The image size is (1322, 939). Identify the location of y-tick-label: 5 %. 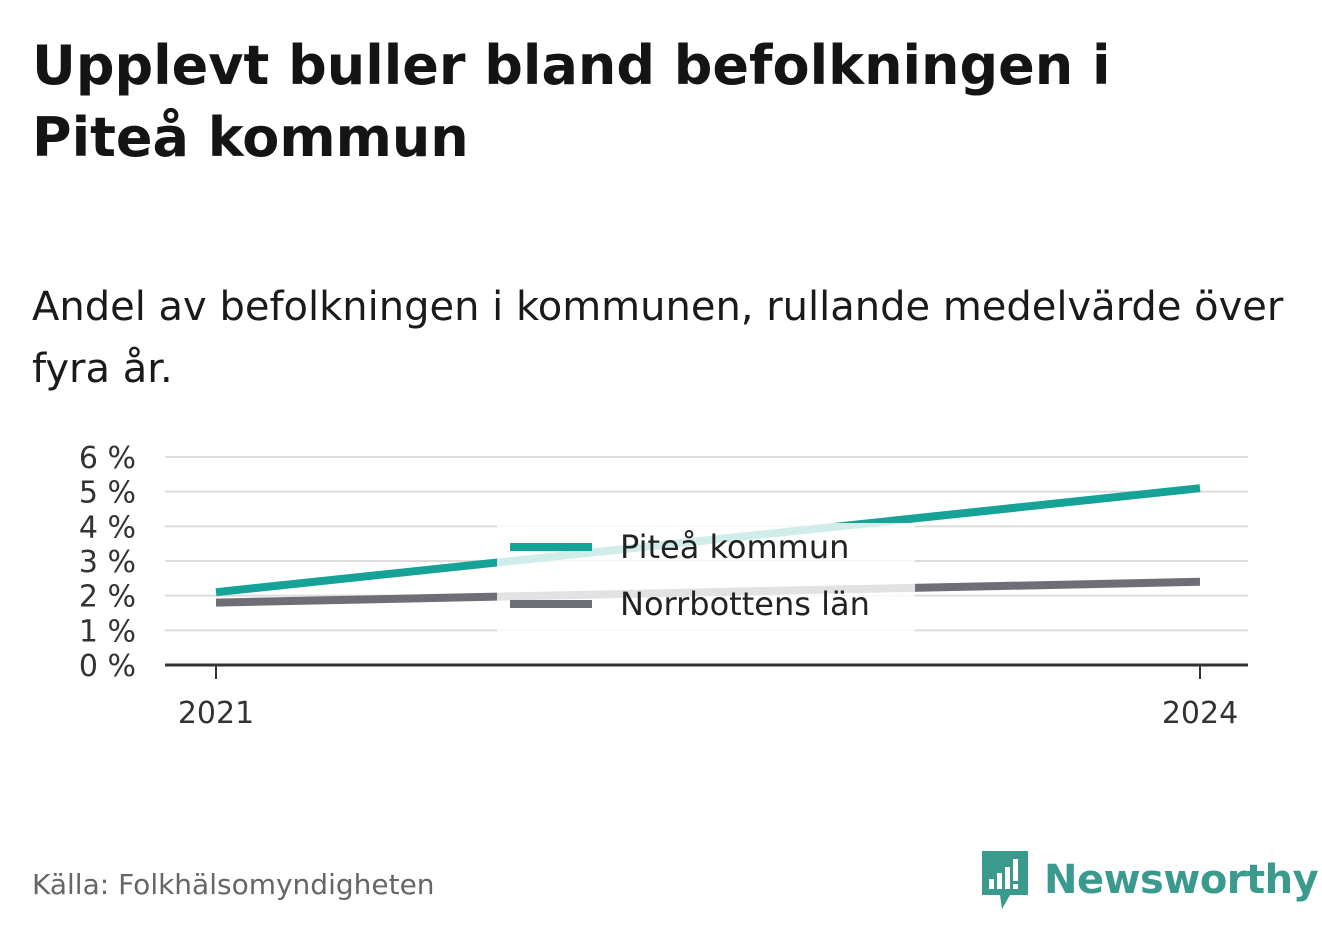
(107, 493).